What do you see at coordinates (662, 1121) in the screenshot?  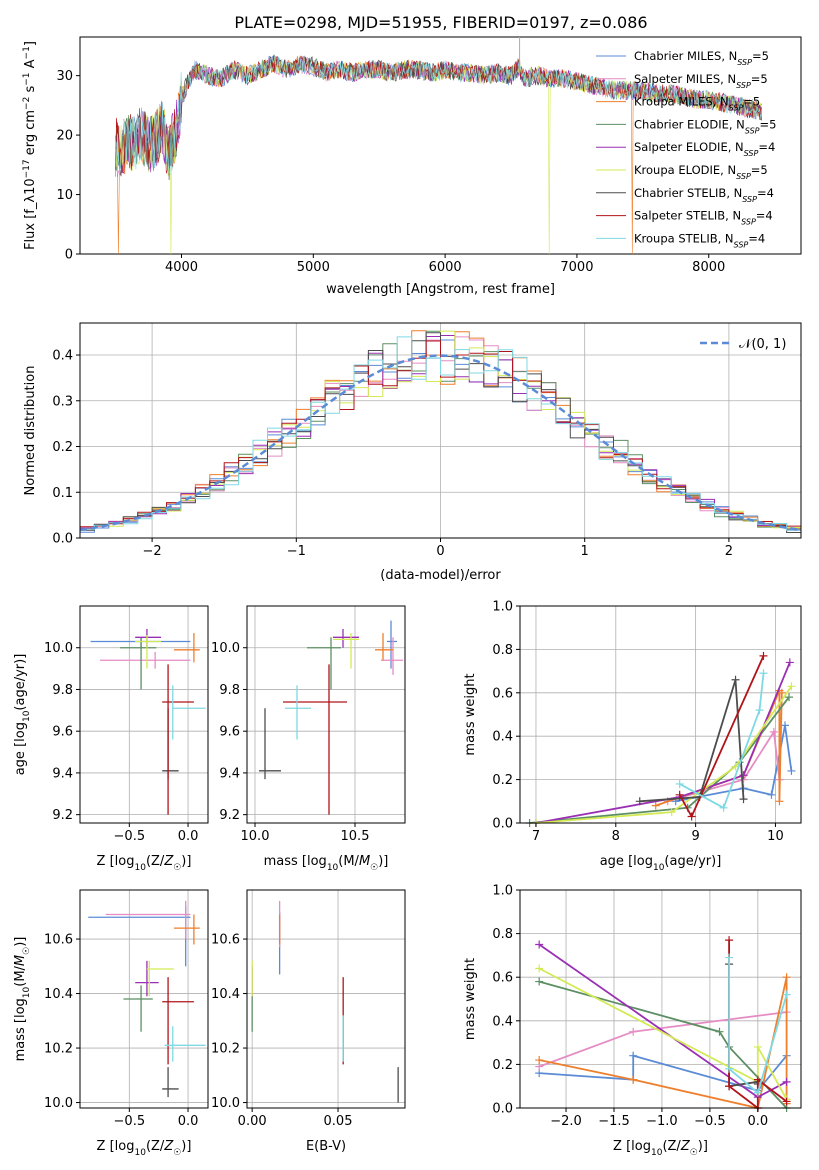 I see `x-tick-label: −1.0` at bounding box center [662, 1121].